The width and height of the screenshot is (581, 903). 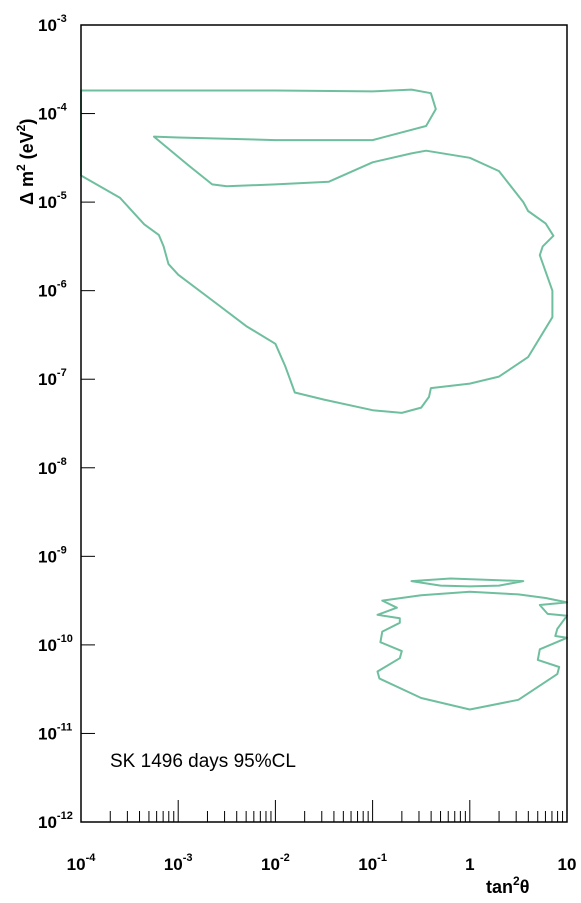 What do you see at coordinates (275, 863) in the screenshot?
I see `x-tick-label: 10⁻²` at bounding box center [275, 863].